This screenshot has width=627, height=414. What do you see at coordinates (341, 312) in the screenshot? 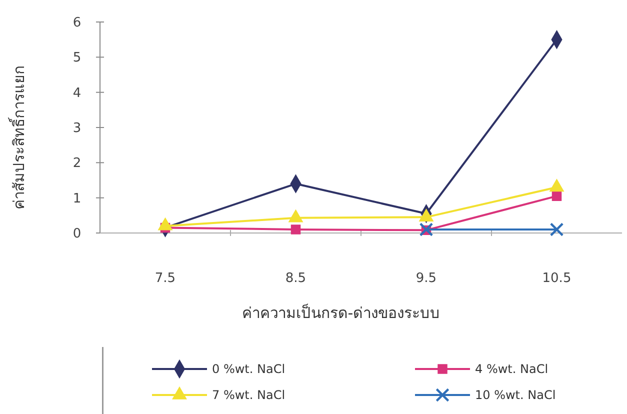
I see `x-axis-title: ค่าความเป็นกรด-ด่างของระบบ` at bounding box center [341, 312].